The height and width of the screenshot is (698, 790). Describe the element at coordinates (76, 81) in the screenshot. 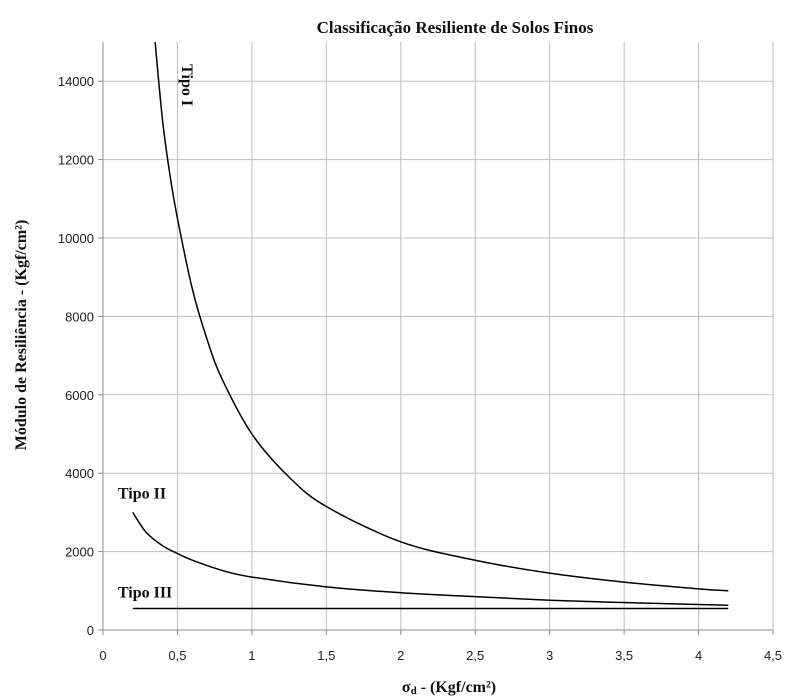

I see `y-tick-label: 14000` at that location.